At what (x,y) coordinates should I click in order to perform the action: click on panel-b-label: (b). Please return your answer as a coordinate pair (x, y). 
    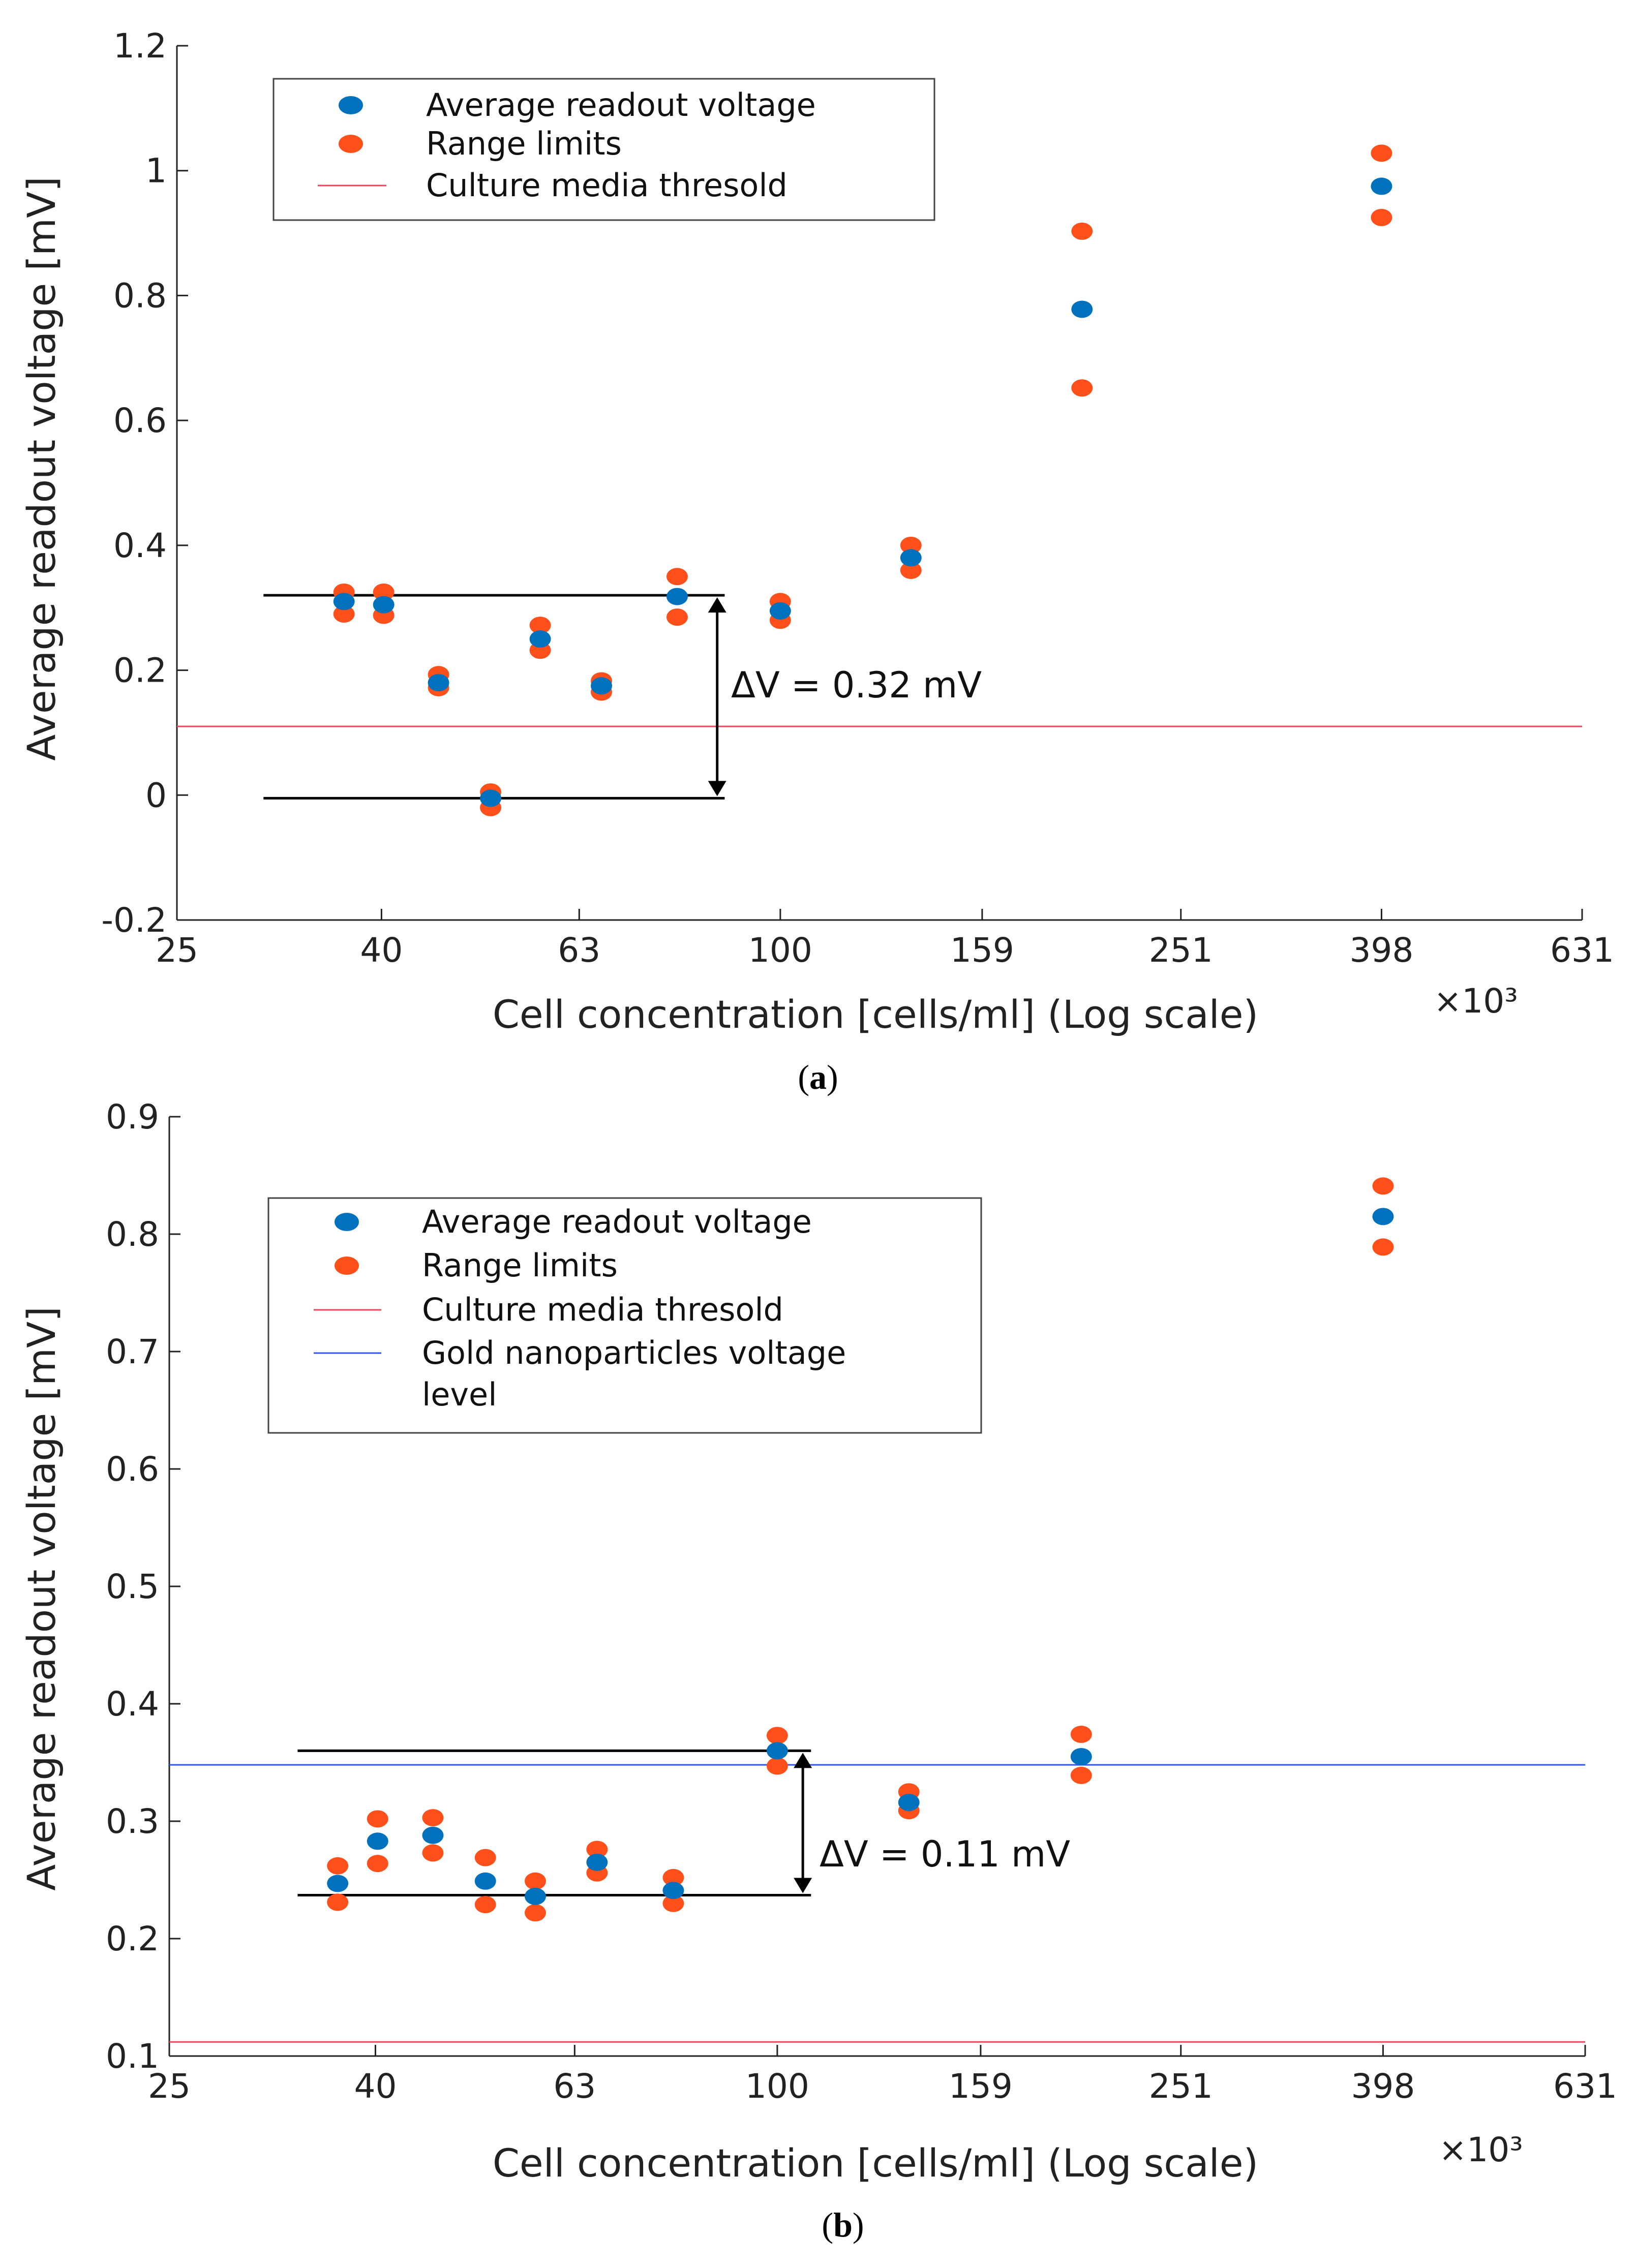
    Looking at the image, I should click on (843, 2224).